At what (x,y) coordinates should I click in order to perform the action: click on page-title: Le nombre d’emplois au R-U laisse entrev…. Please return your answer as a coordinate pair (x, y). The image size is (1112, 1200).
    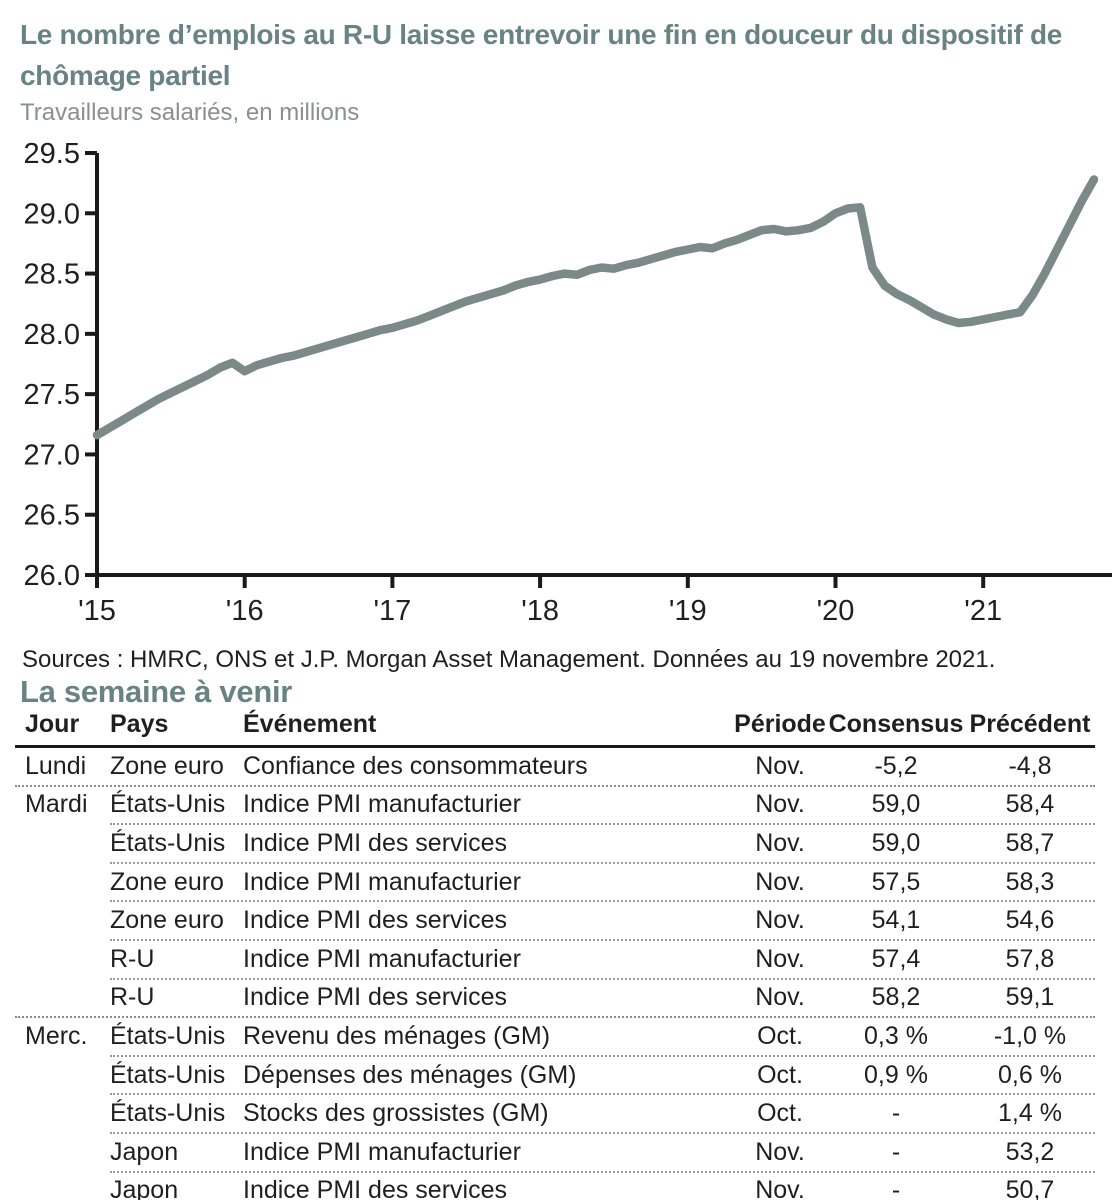
    Looking at the image, I should click on (541, 55).